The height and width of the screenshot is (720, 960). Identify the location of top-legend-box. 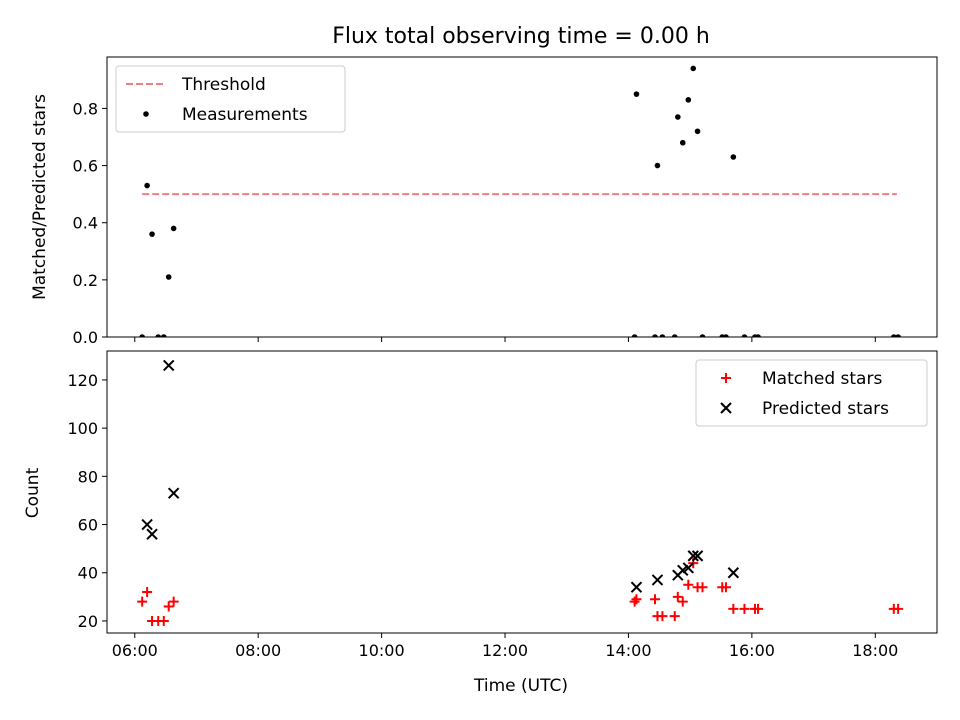
(230, 99).